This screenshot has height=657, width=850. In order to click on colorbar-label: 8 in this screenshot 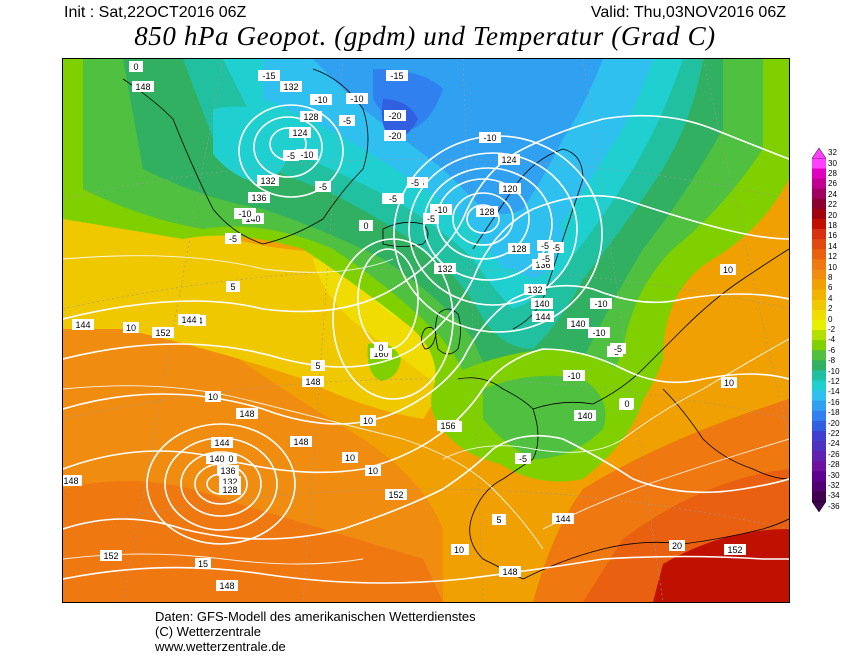, I will do `click(830, 277)`.